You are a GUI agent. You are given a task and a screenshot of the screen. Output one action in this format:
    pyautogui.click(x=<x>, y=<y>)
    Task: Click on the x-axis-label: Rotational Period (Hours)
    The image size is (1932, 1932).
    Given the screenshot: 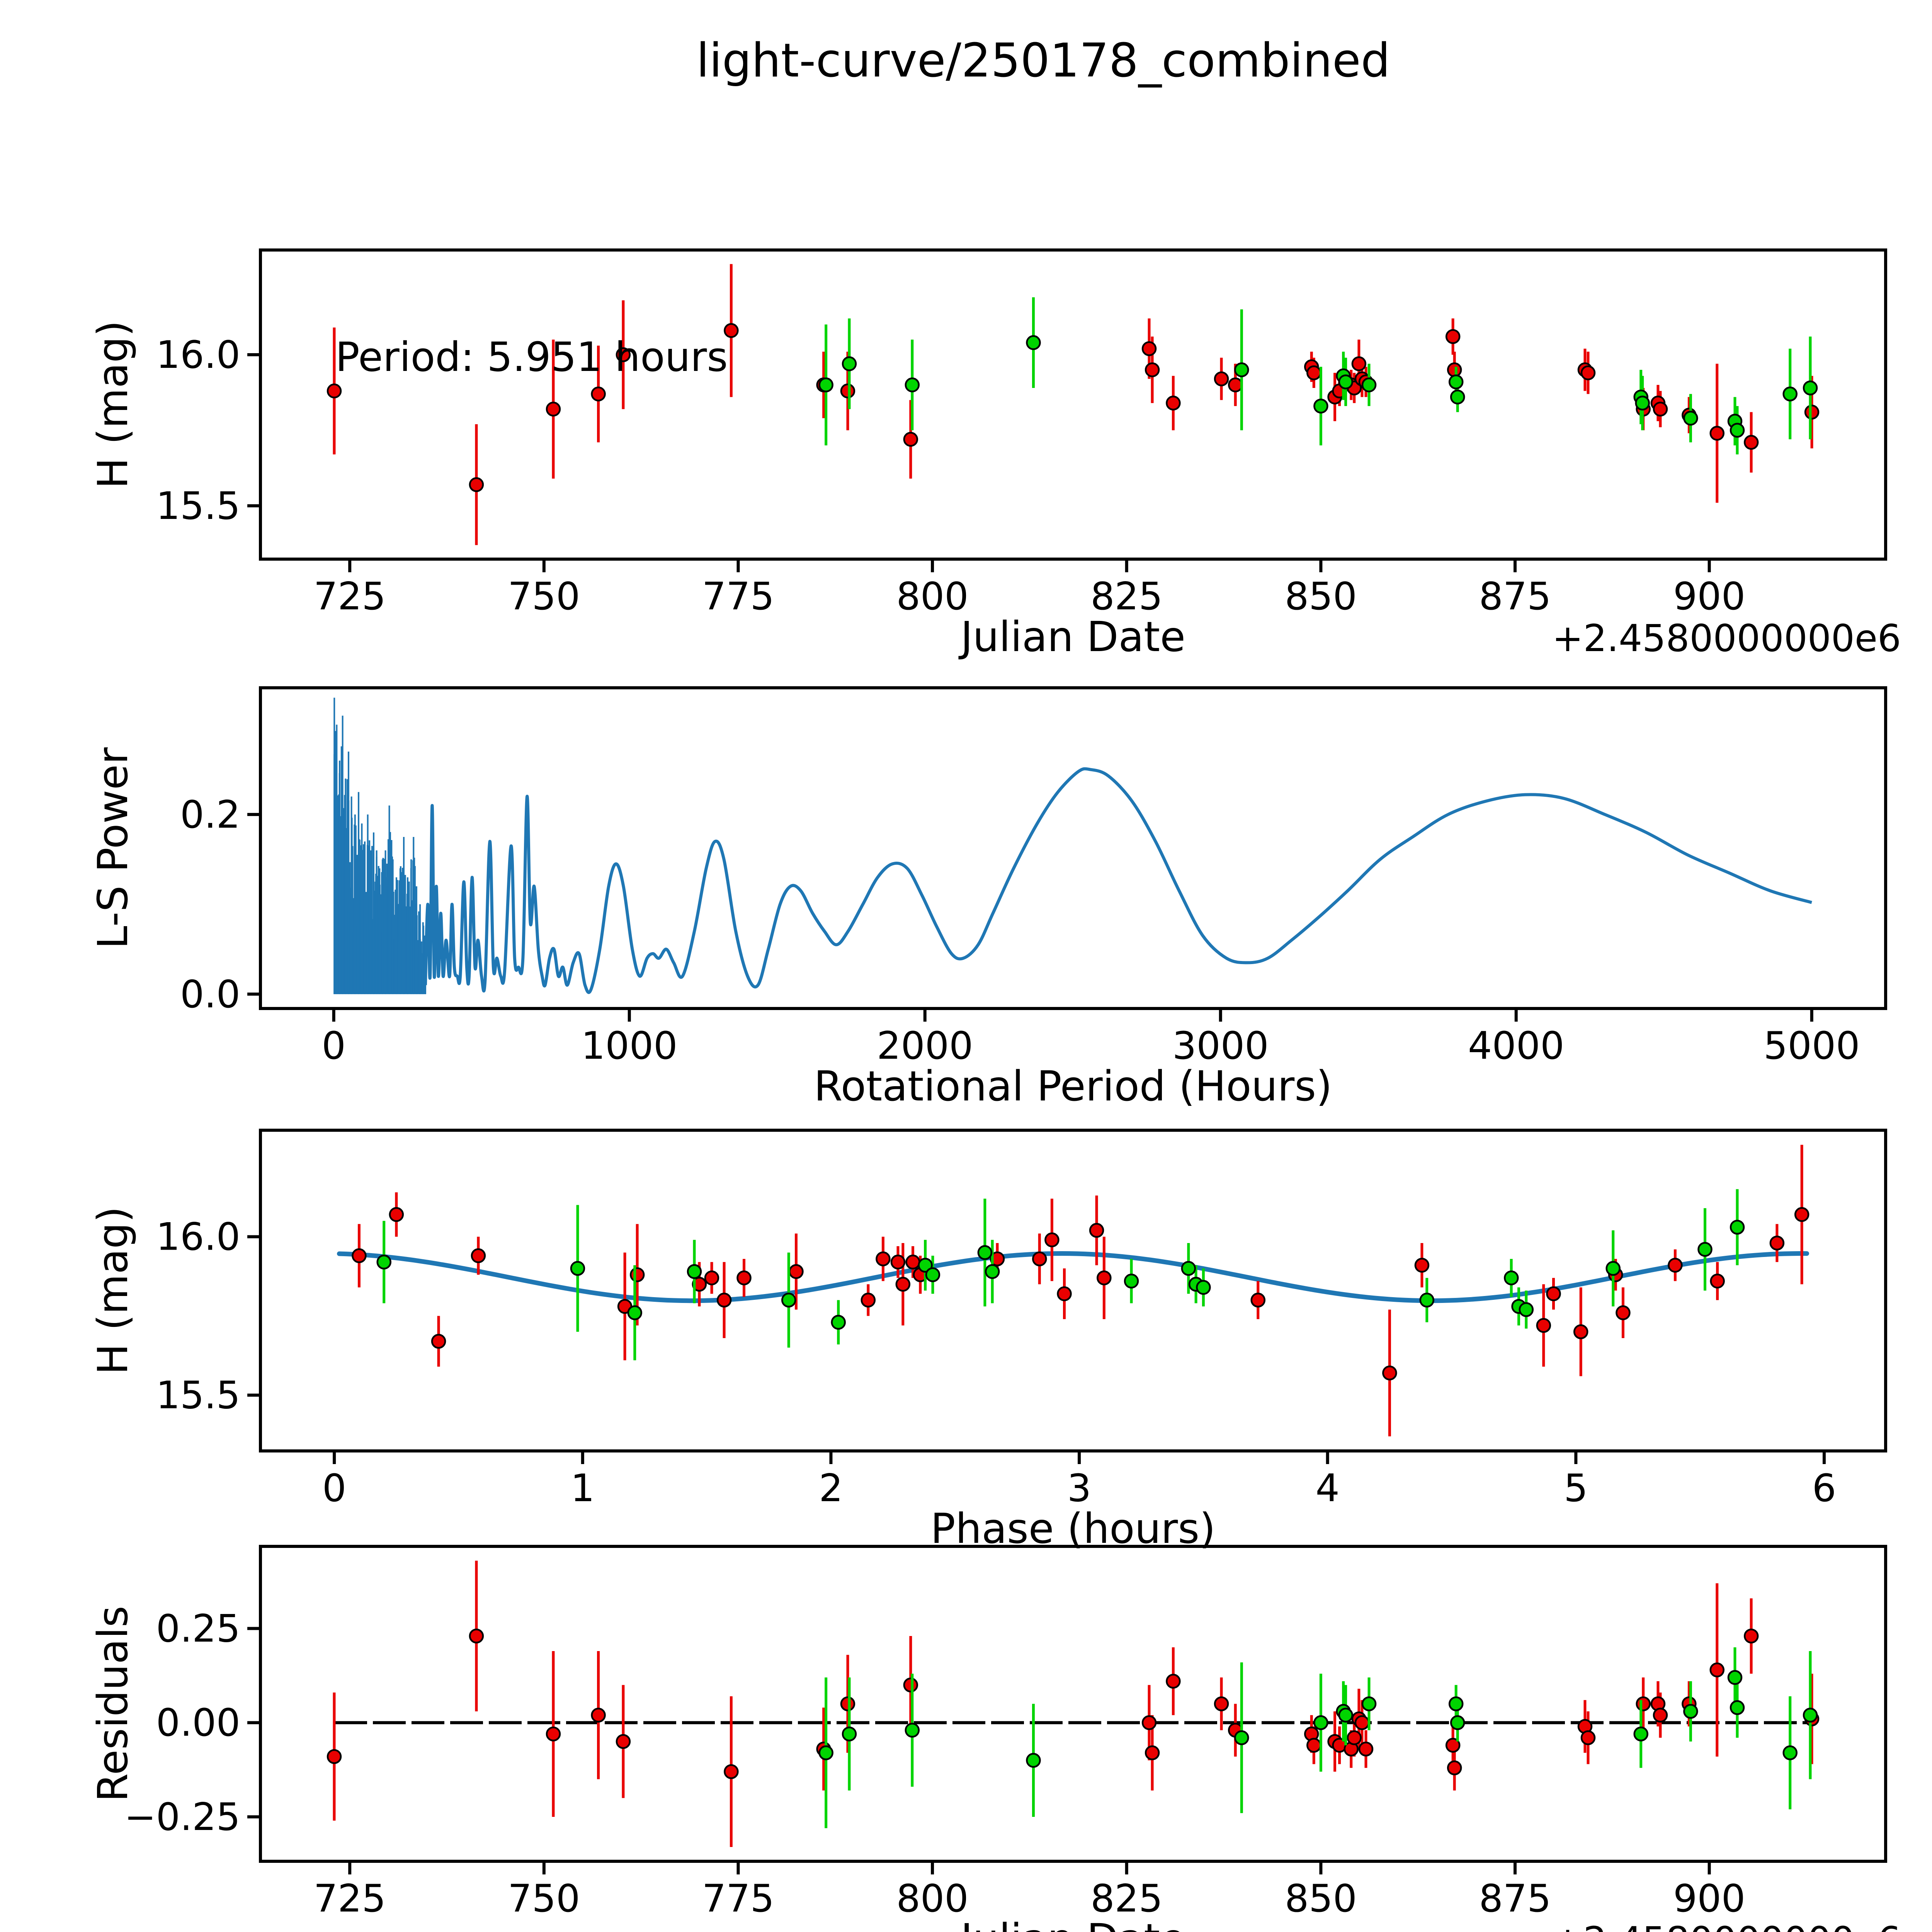 What is the action you would take?
    pyautogui.click(x=1073, y=1087)
    